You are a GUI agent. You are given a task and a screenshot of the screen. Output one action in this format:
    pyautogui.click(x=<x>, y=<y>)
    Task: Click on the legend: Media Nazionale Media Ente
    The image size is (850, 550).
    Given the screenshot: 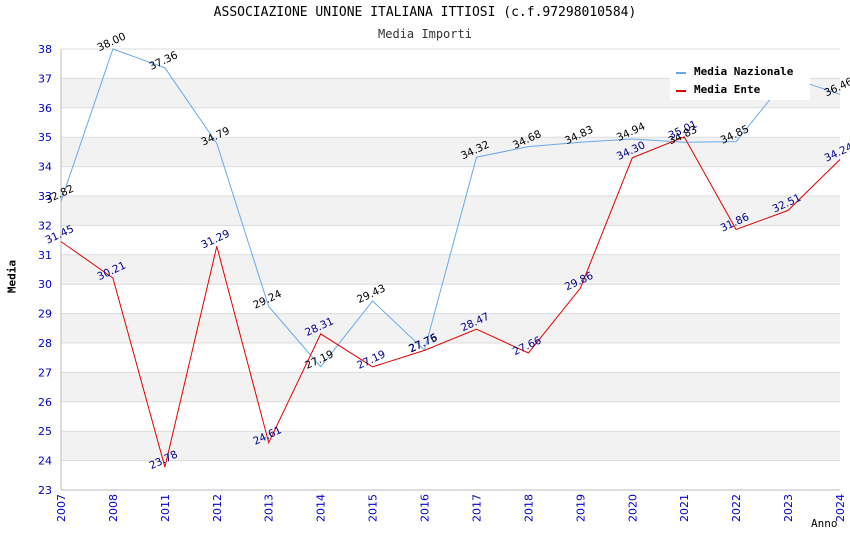 What is the action you would take?
    pyautogui.click(x=740, y=80)
    